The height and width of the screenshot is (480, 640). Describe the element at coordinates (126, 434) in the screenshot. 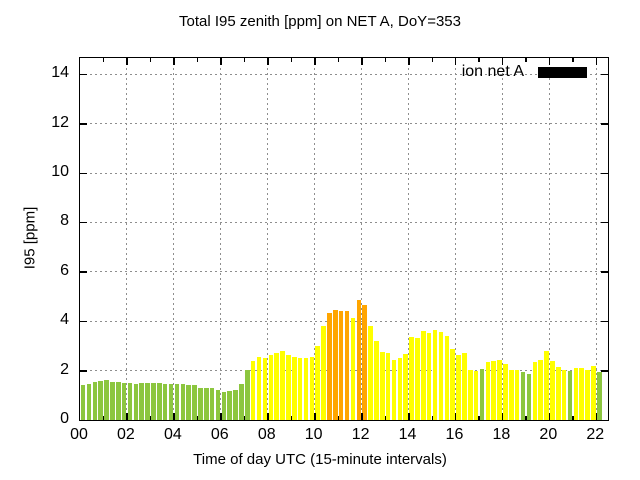

I see `x-tick-label: 02` at that location.